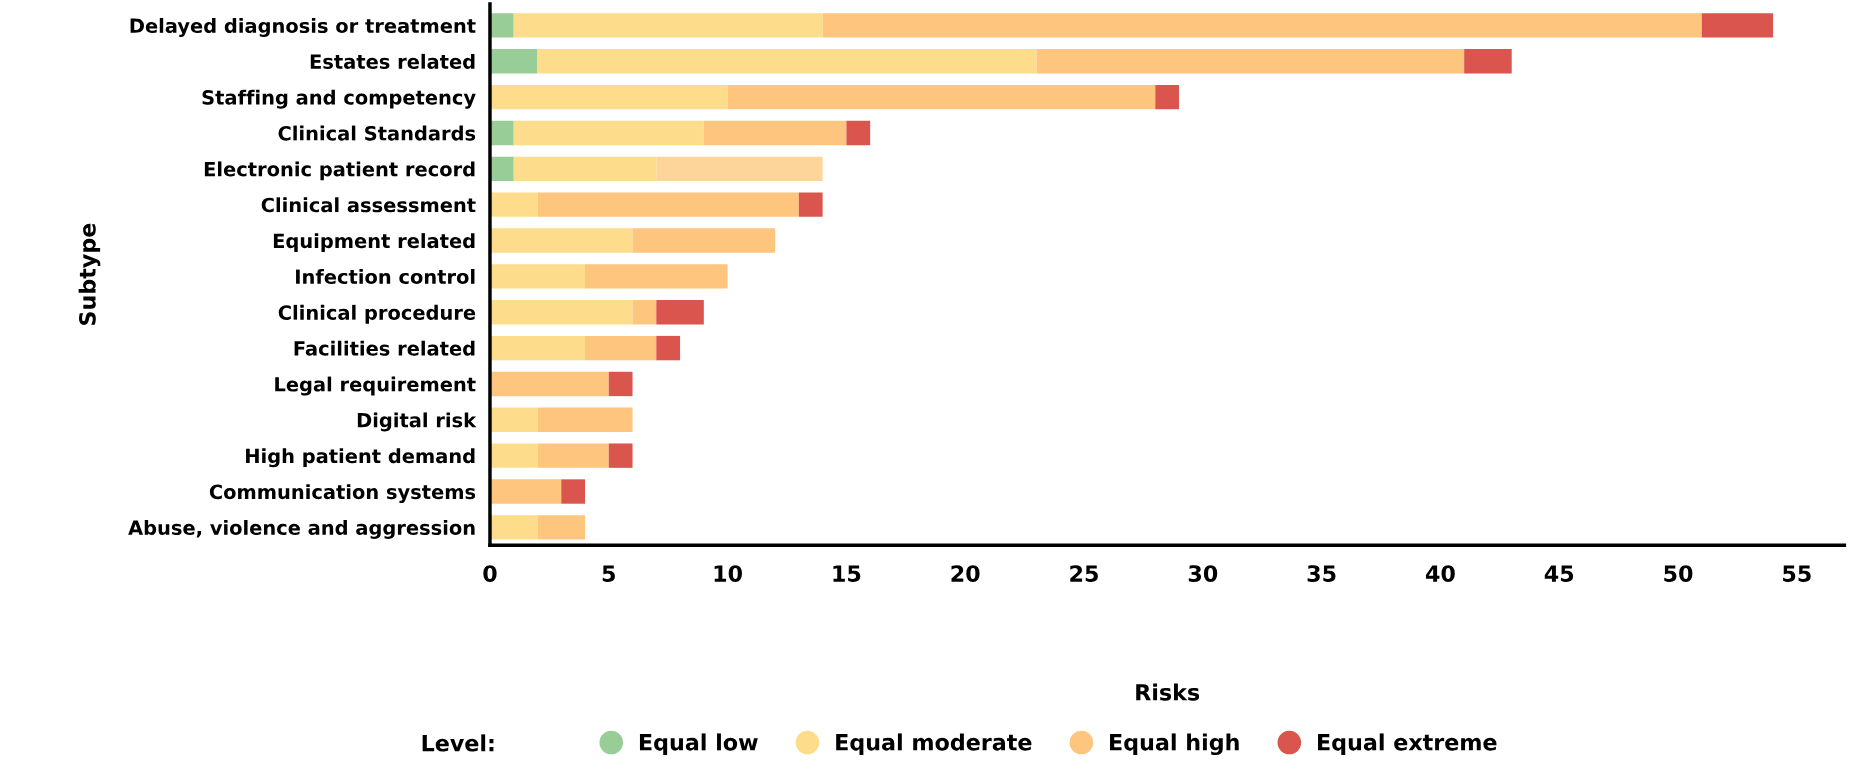  I want to click on y-axis-title: Subtype, so click(89, 274).